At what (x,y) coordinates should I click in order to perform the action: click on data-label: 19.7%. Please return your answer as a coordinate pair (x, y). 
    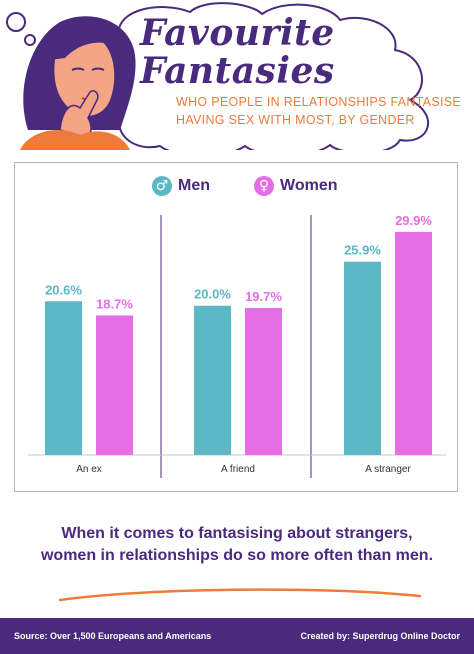
    Looking at the image, I should click on (263, 296).